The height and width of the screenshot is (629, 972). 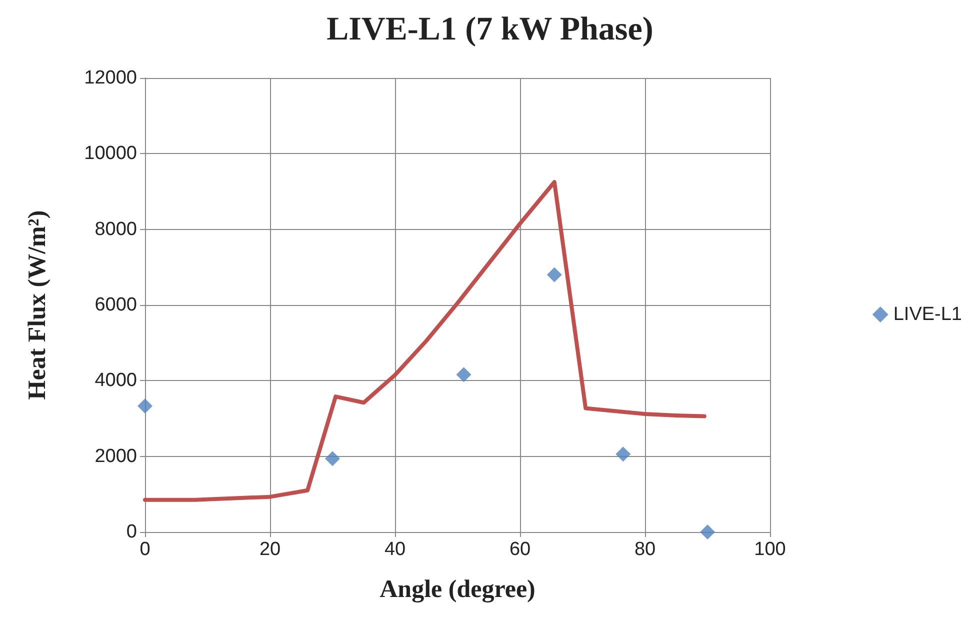 I want to click on x-axis-title: Angle (degree), so click(x=458, y=589).